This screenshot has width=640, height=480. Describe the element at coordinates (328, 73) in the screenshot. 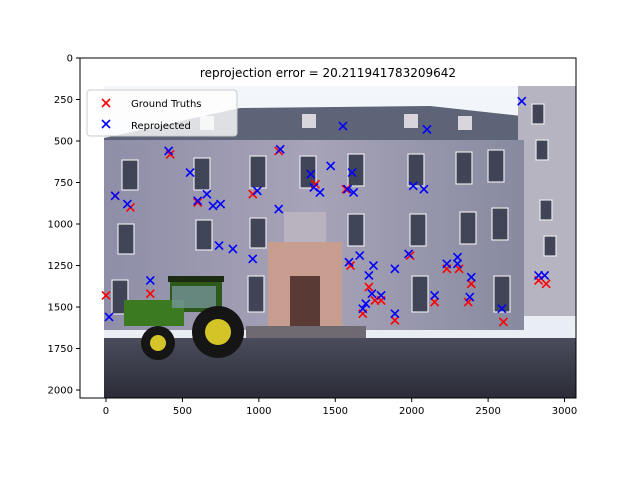

I see `chart-title: reprojection error = 20.211941783209642` at that location.